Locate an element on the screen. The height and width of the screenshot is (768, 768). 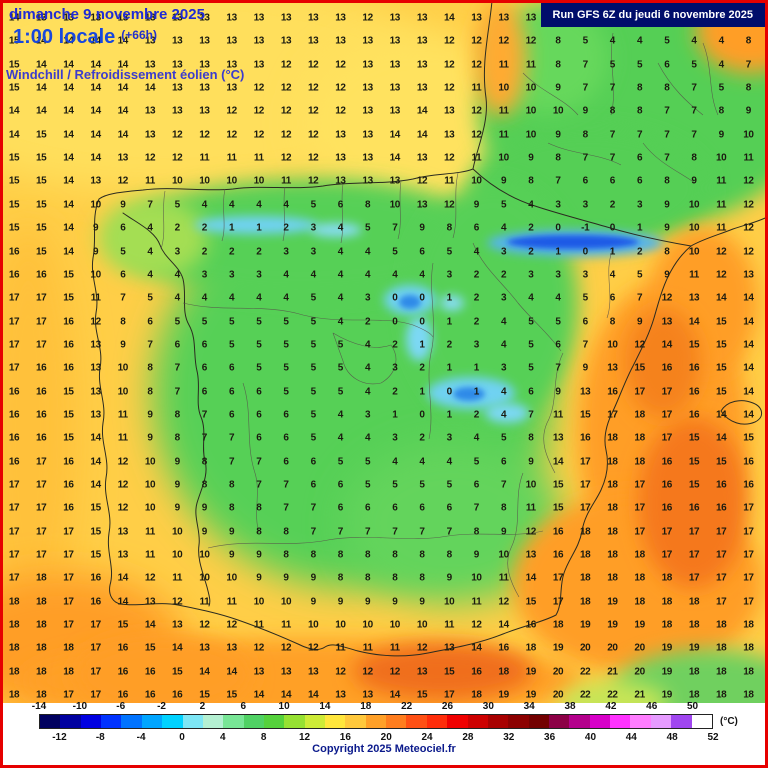
model-run-label: Run GFS 6Z du jeudi 6 novembre 2025 is located at coordinates (652, 15).